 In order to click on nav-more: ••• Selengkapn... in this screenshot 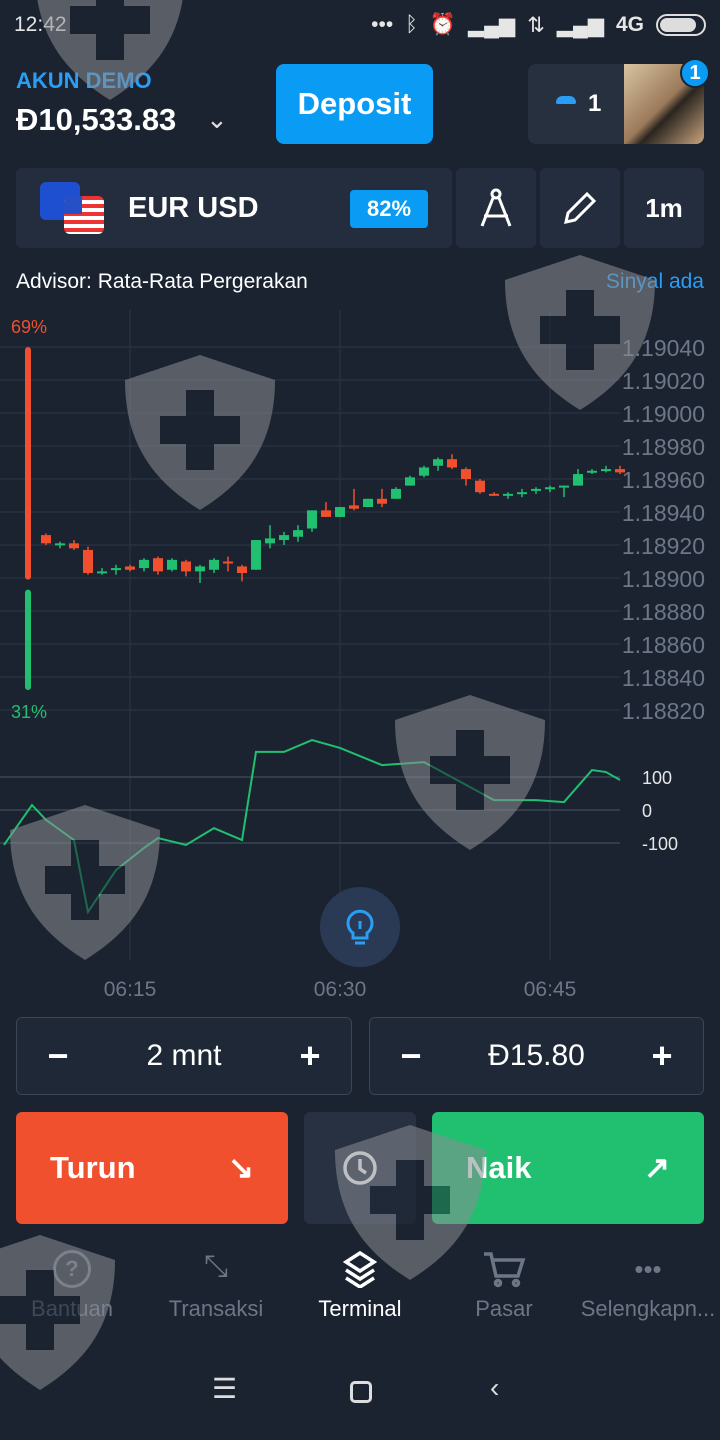, I will do `click(648, 1286)`.